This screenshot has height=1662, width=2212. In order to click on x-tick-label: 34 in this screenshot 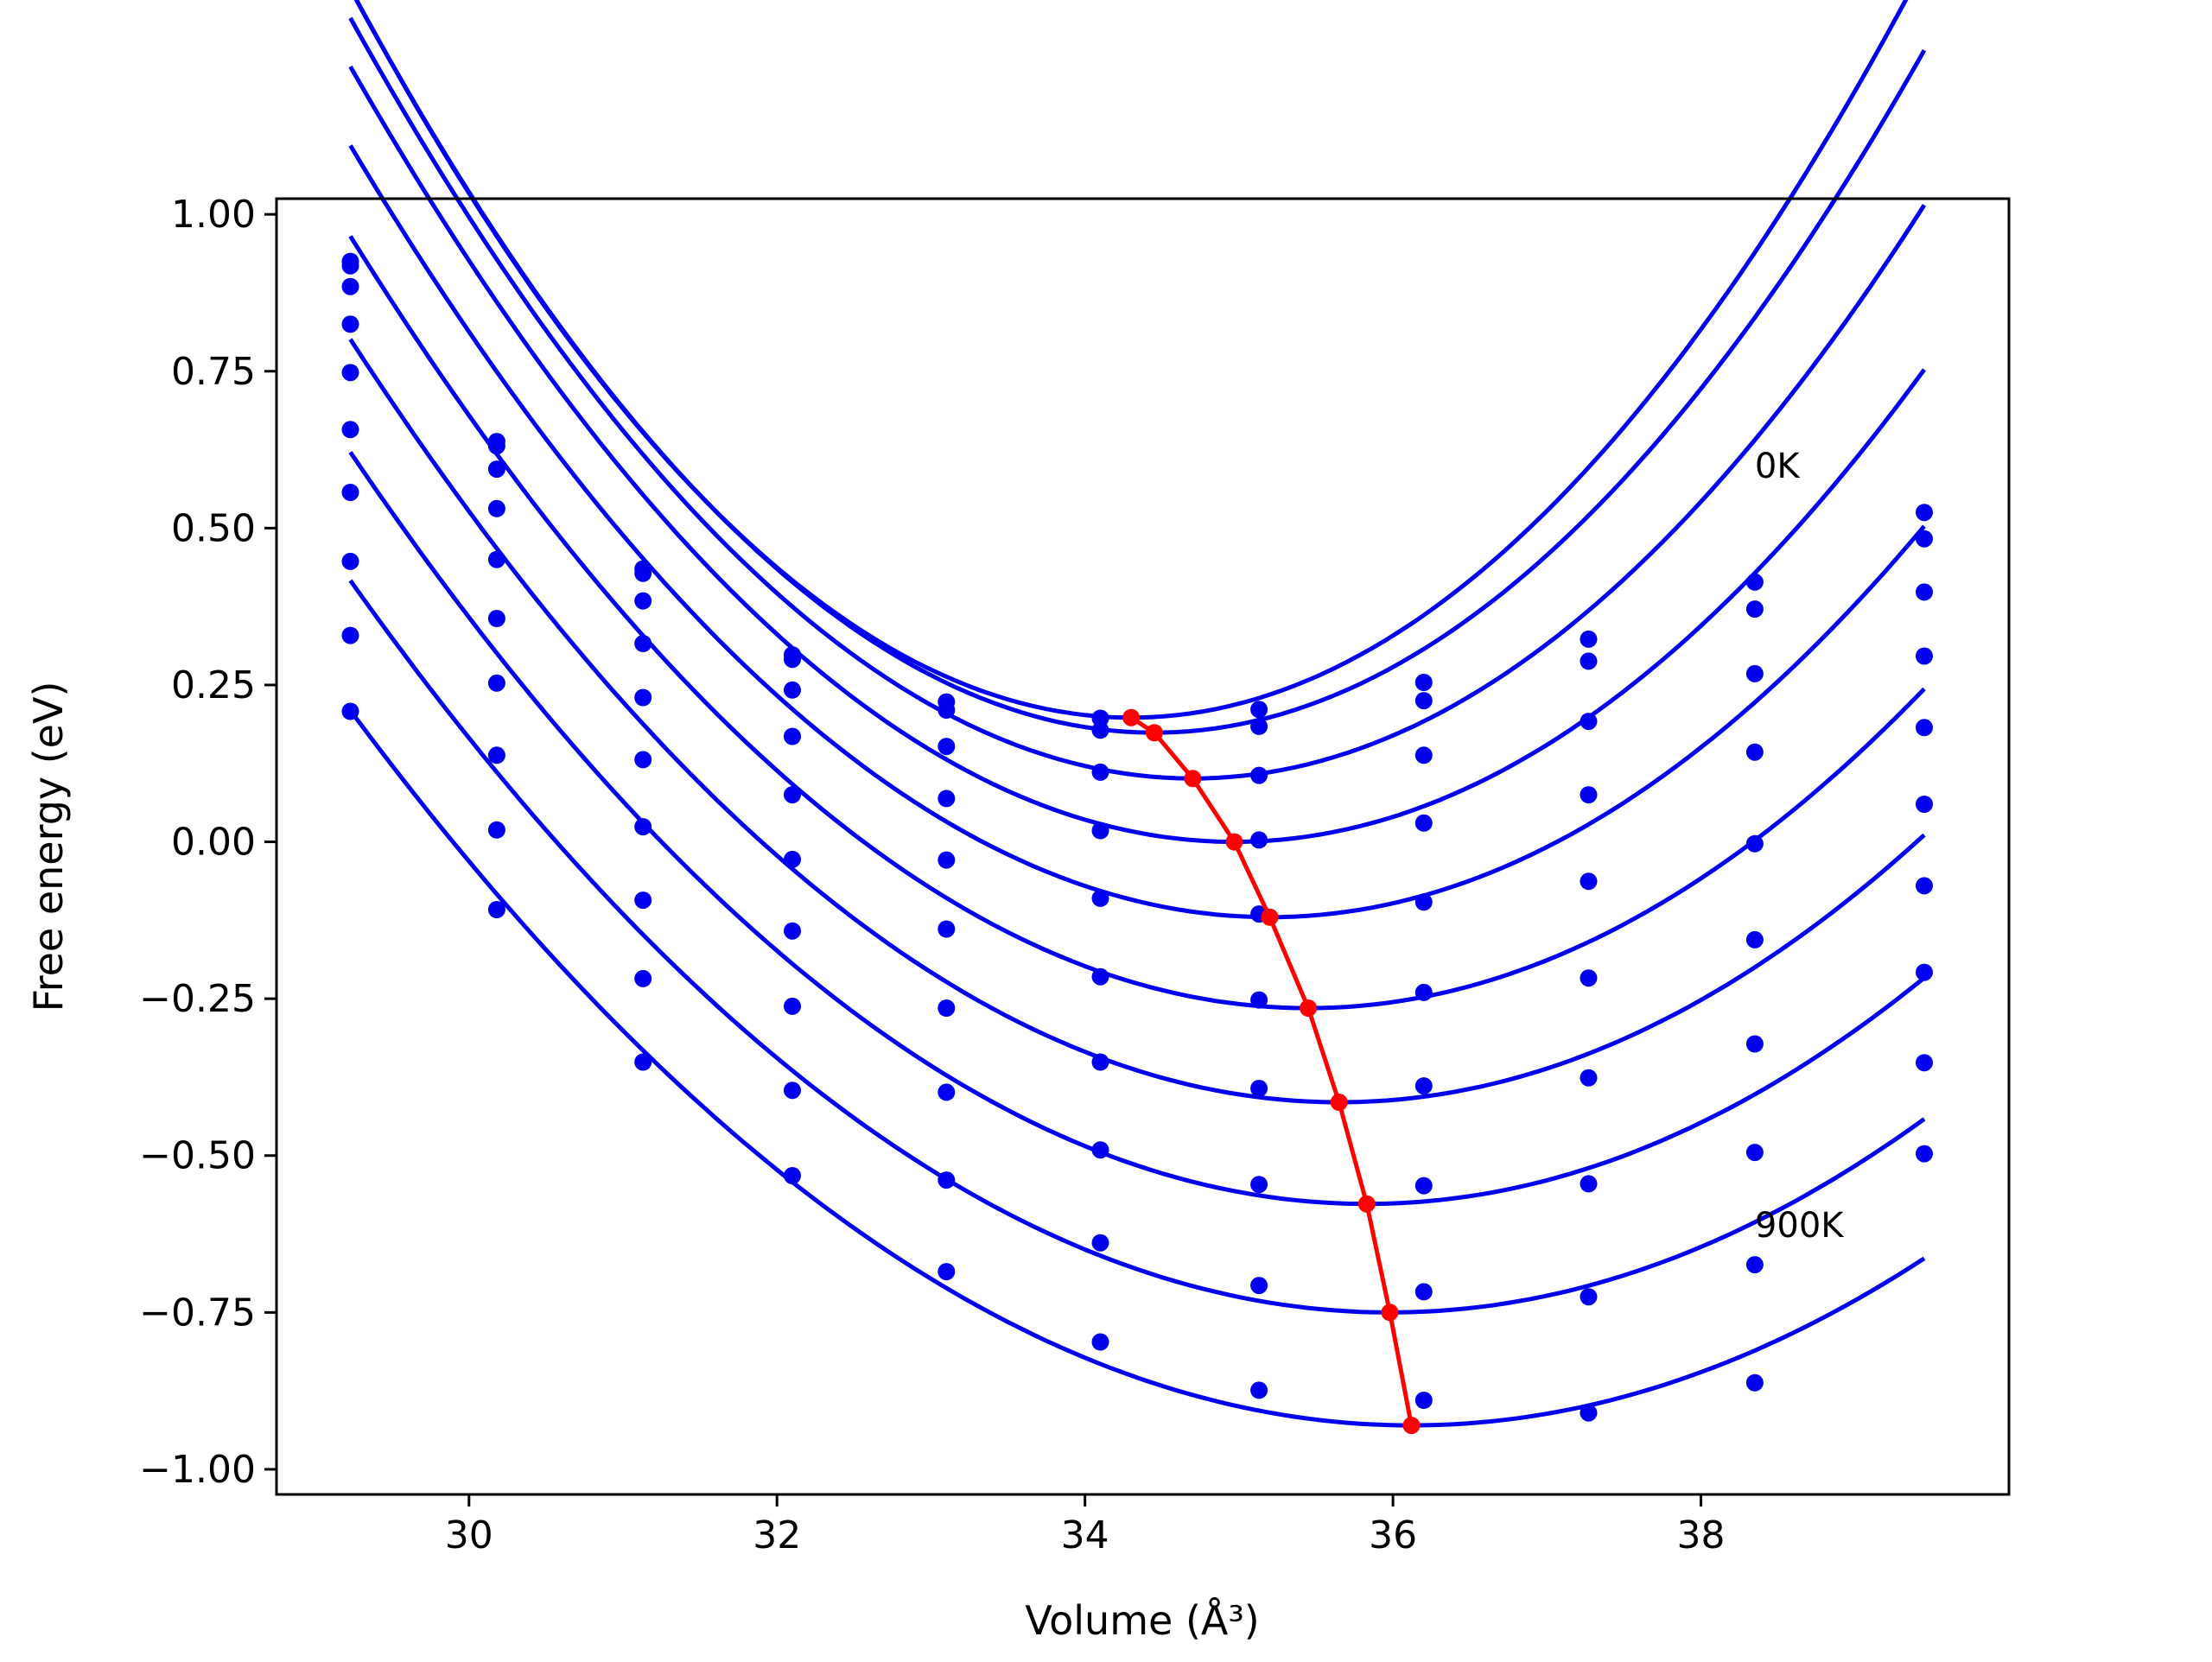, I will do `click(1085, 1535)`.